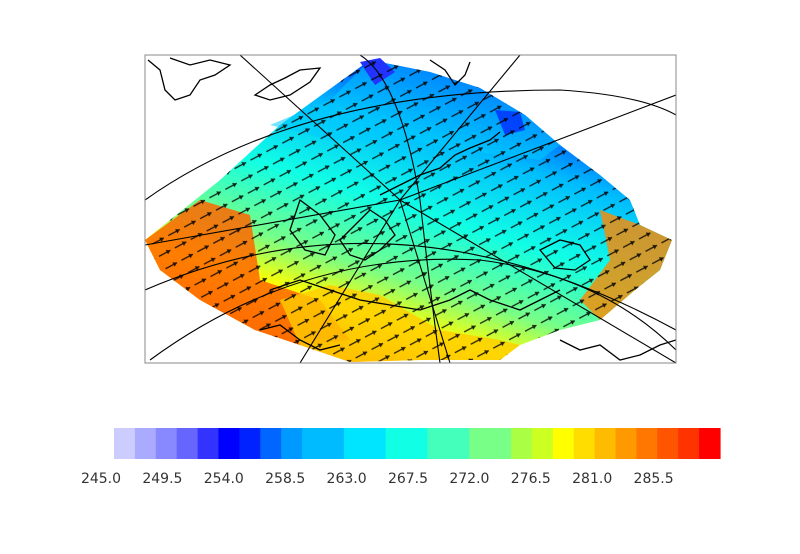 This screenshot has width=800, height=554. What do you see at coordinates (347, 479) in the screenshot?
I see `colorbar-tick-label: 263.0` at bounding box center [347, 479].